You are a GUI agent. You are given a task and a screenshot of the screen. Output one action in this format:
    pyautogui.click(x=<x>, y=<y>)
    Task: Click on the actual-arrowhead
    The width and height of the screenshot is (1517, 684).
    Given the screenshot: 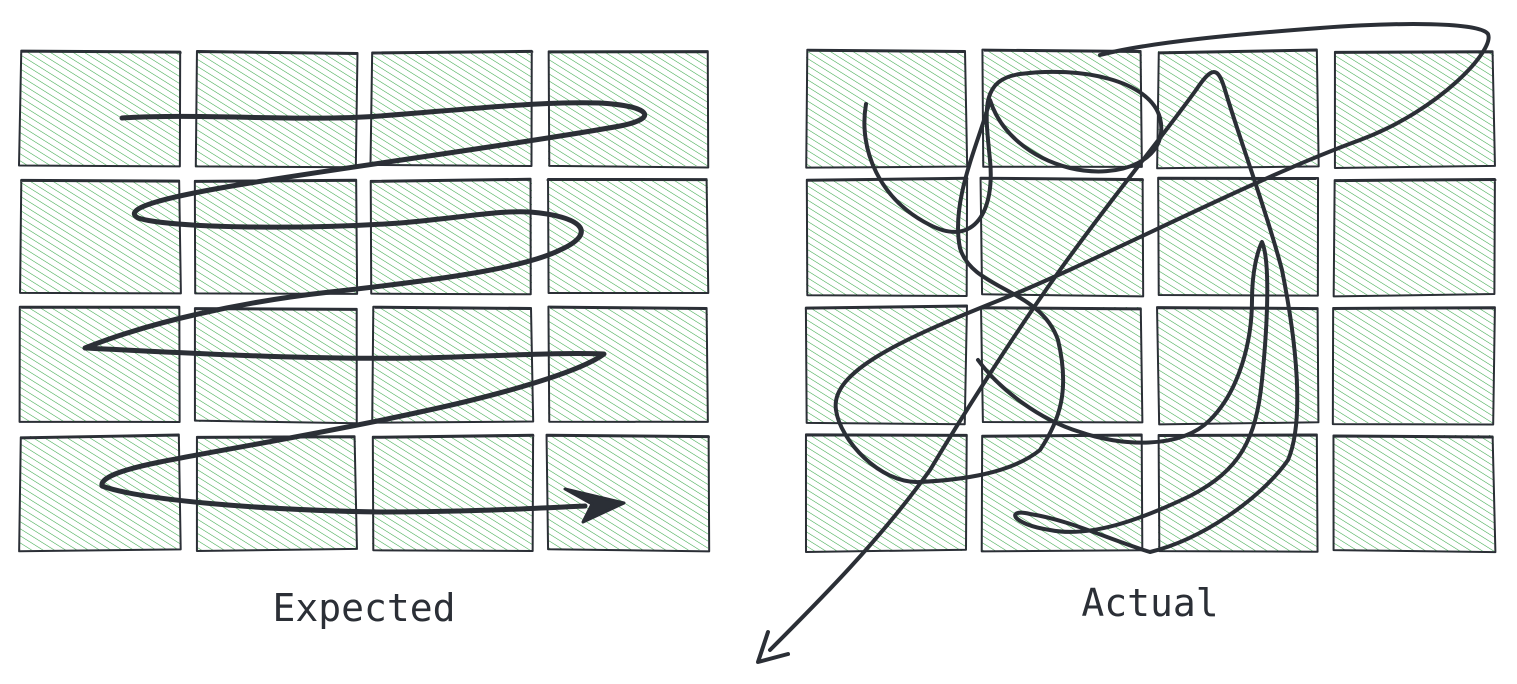 What is the action you would take?
    pyautogui.click(x=773, y=647)
    